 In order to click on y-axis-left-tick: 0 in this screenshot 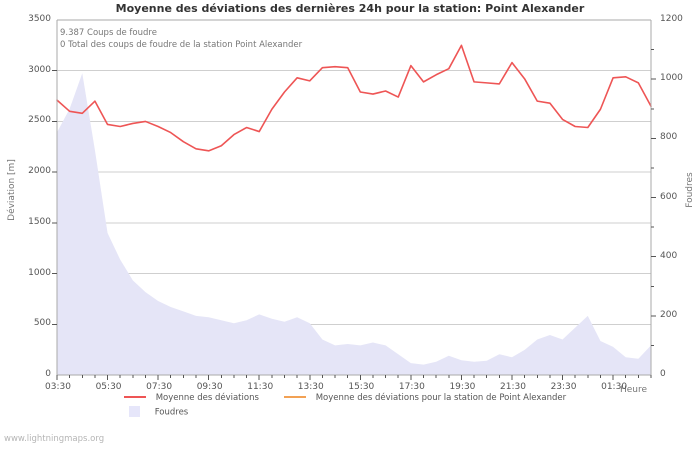, I will do `click(48, 374)`.